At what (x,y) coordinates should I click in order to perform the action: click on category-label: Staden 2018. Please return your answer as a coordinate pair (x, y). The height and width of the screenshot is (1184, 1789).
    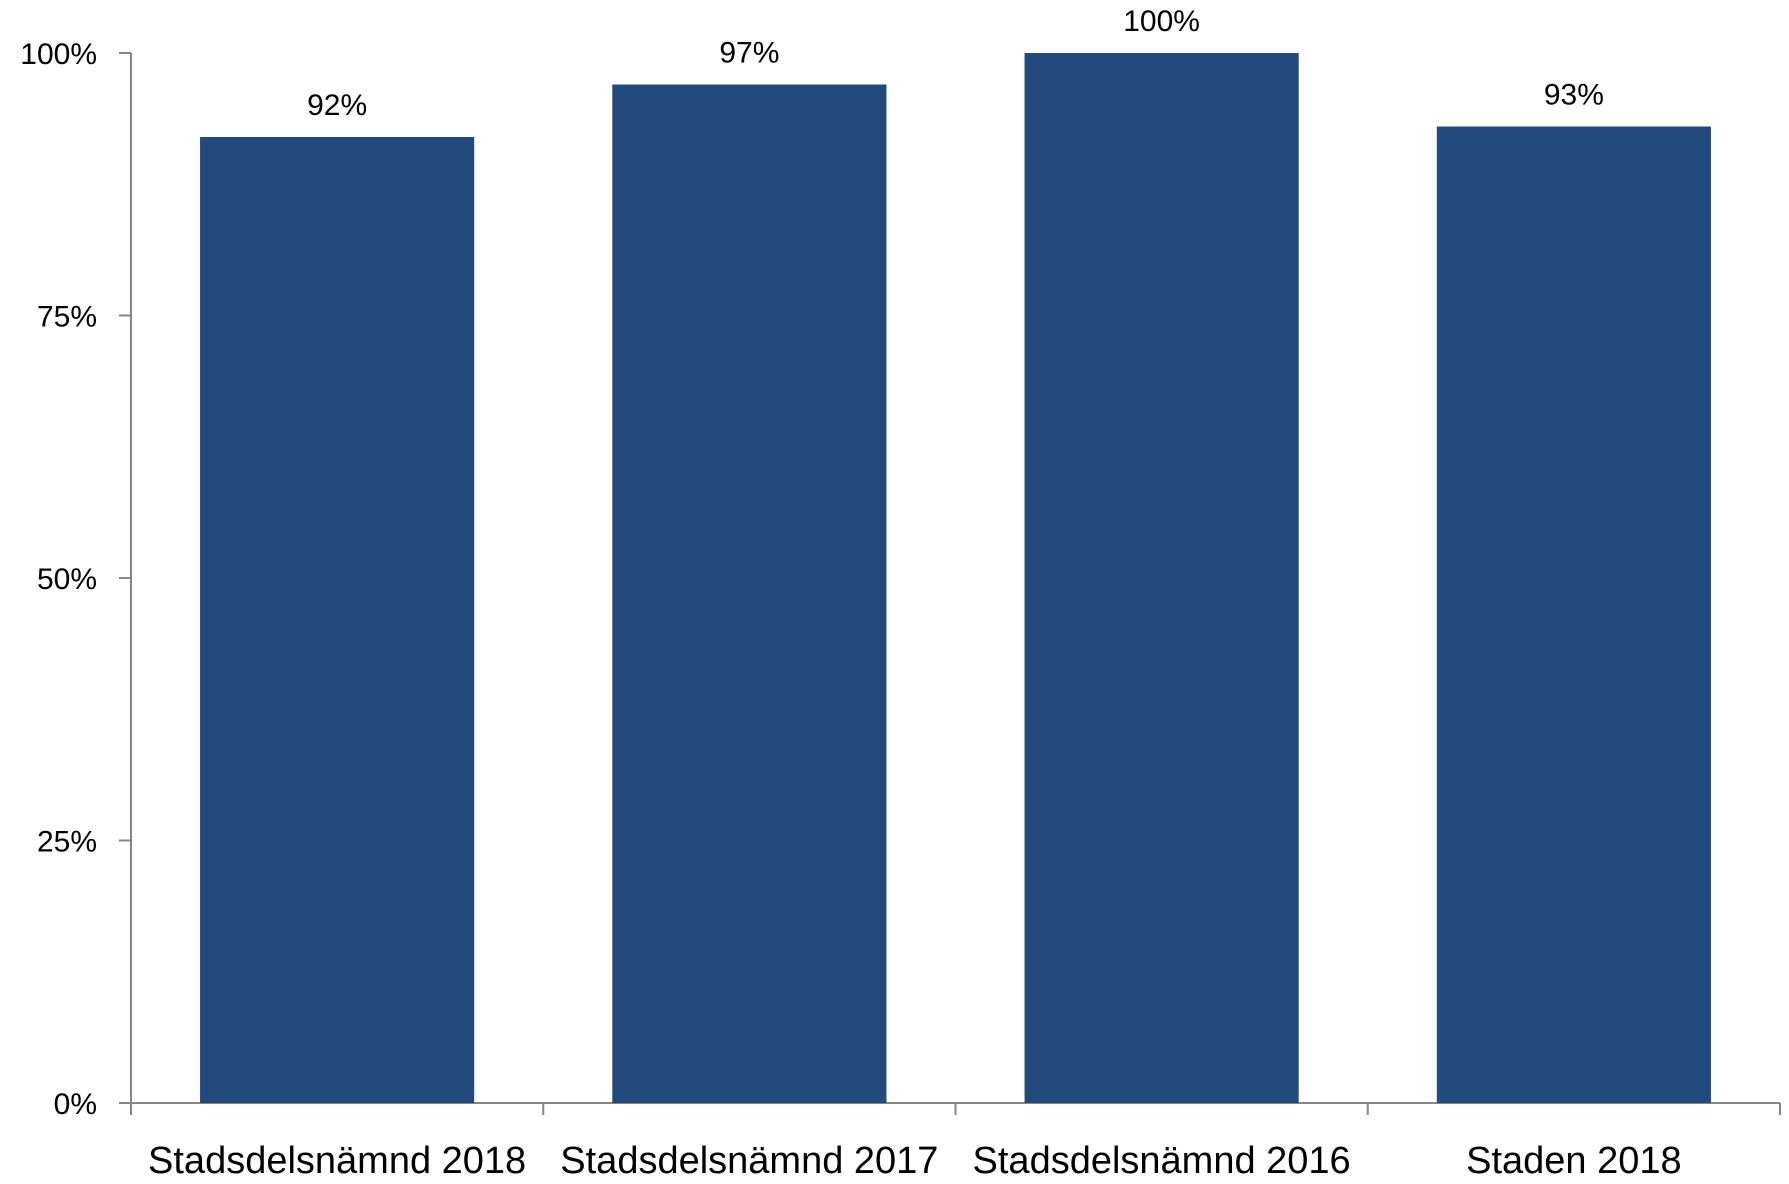
    Looking at the image, I should click on (1574, 1159).